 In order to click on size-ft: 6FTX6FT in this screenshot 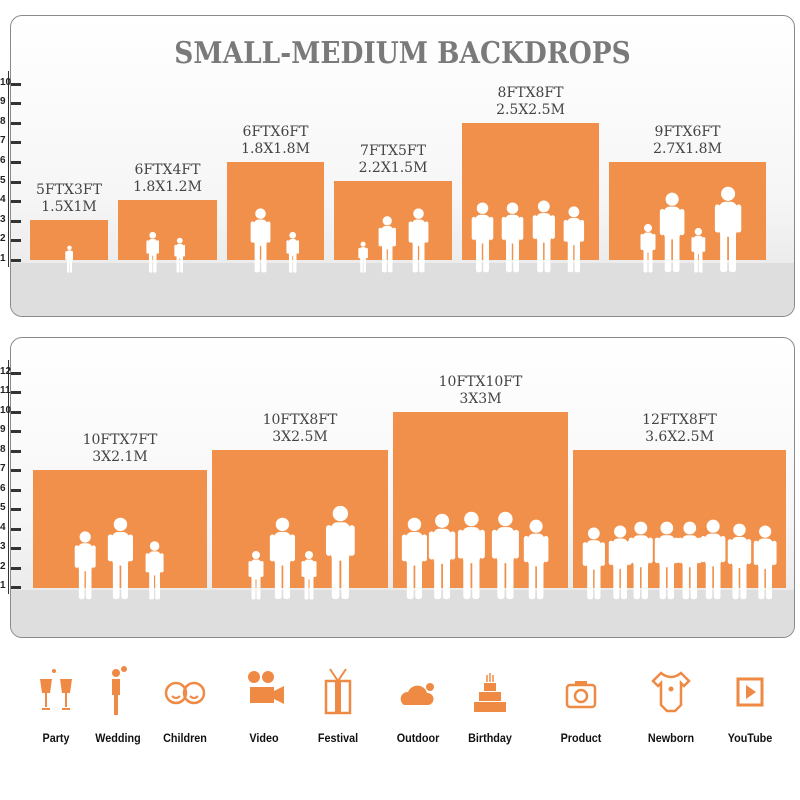, I will do `click(275, 132)`.